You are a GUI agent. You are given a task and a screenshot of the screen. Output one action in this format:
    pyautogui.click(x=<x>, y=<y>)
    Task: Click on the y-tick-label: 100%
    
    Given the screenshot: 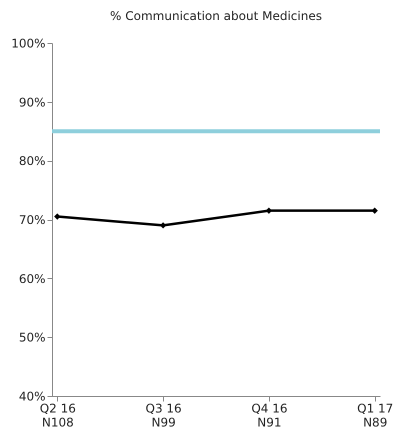 What is the action you would take?
    pyautogui.click(x=28, y=43)
    